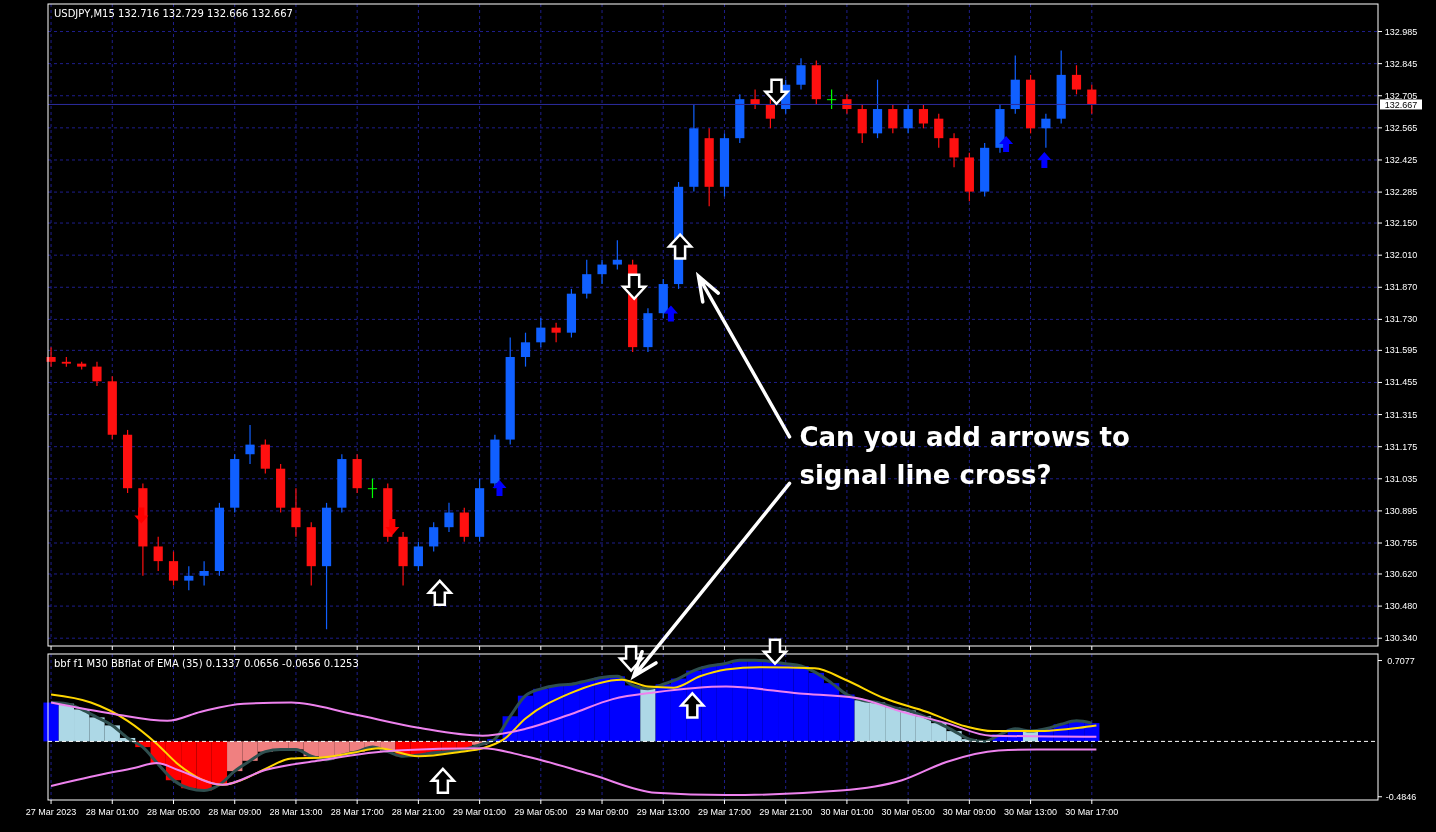 Image resolution: width=1436 pixels, height=832 pixels. Describe the element at coordinates (1401, 446) in the screenshot. I see `y-tick-label: 131.175` at that location.